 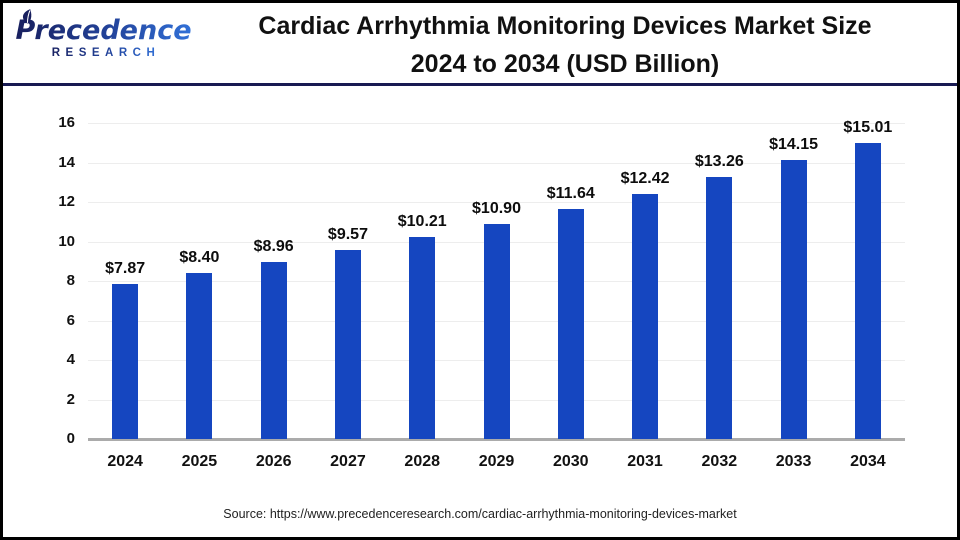 I want to click on x-tick-label: 2031, so click(x=645, y=461).